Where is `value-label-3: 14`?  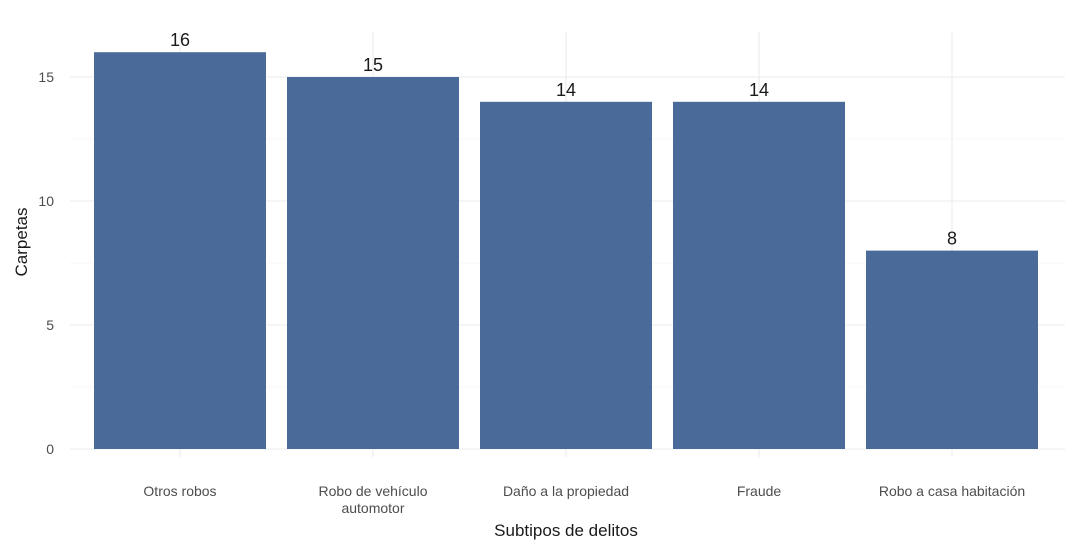 value-label-3: 14 is located at coordinates (566, 90).